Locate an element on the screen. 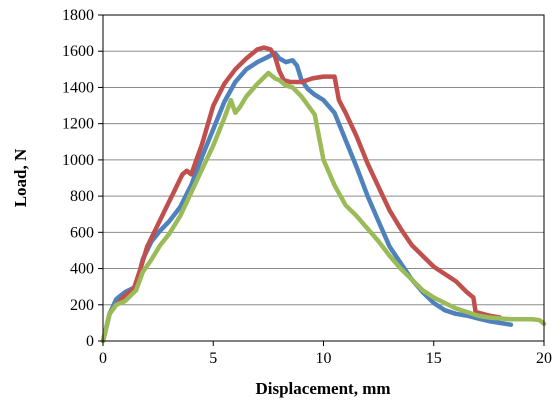 This screenshot has width=559, height=407. x-tick-label: 0 is located at coordinates (103, 358).